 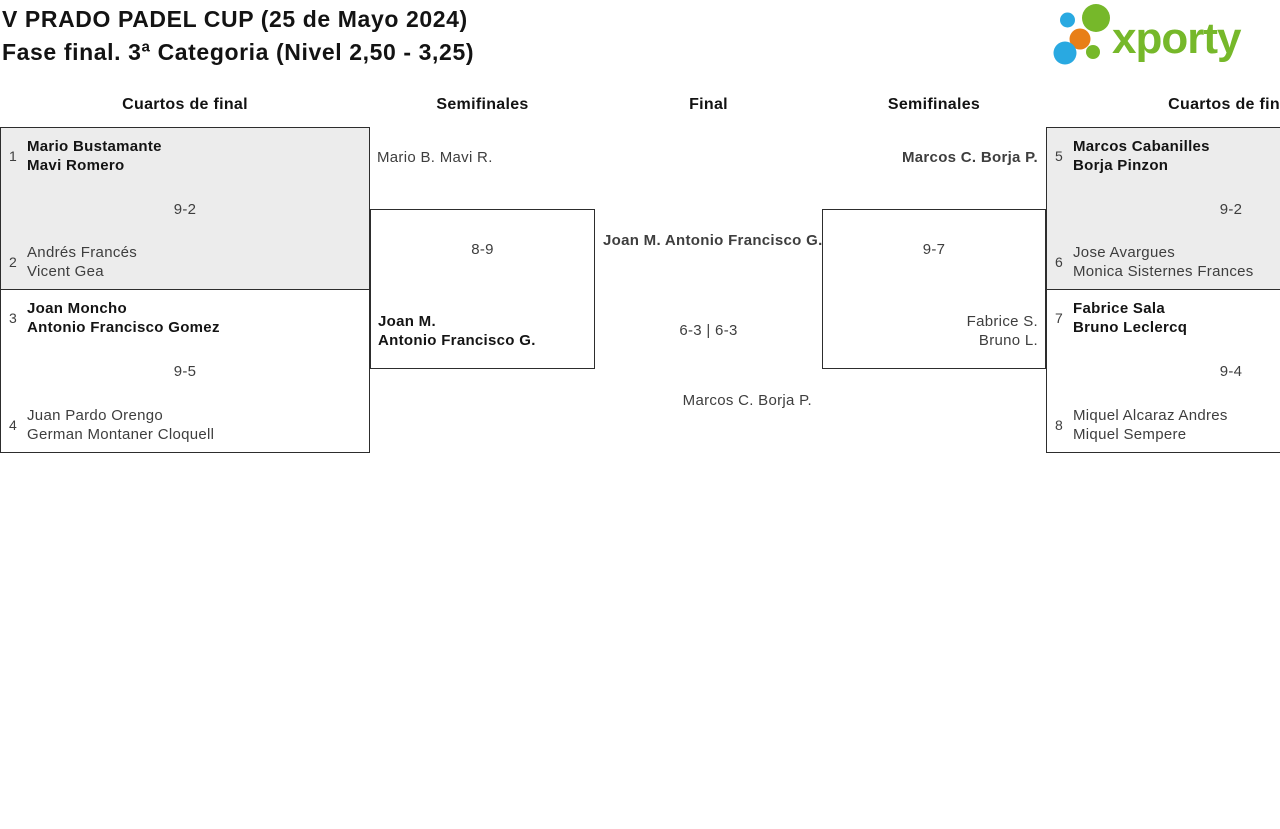 I want to click on team-row: 6 Jose Avargues Monica Sisternes Frances, so click(x=1167, y=262).